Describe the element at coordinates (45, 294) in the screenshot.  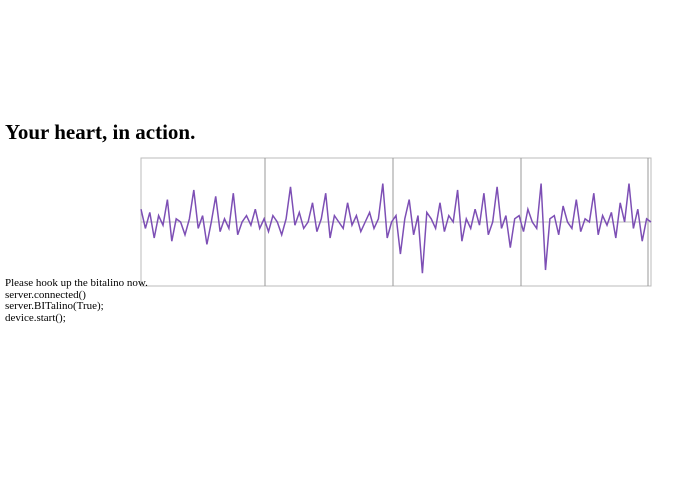
I see `log-line: server.connected()` at that location.